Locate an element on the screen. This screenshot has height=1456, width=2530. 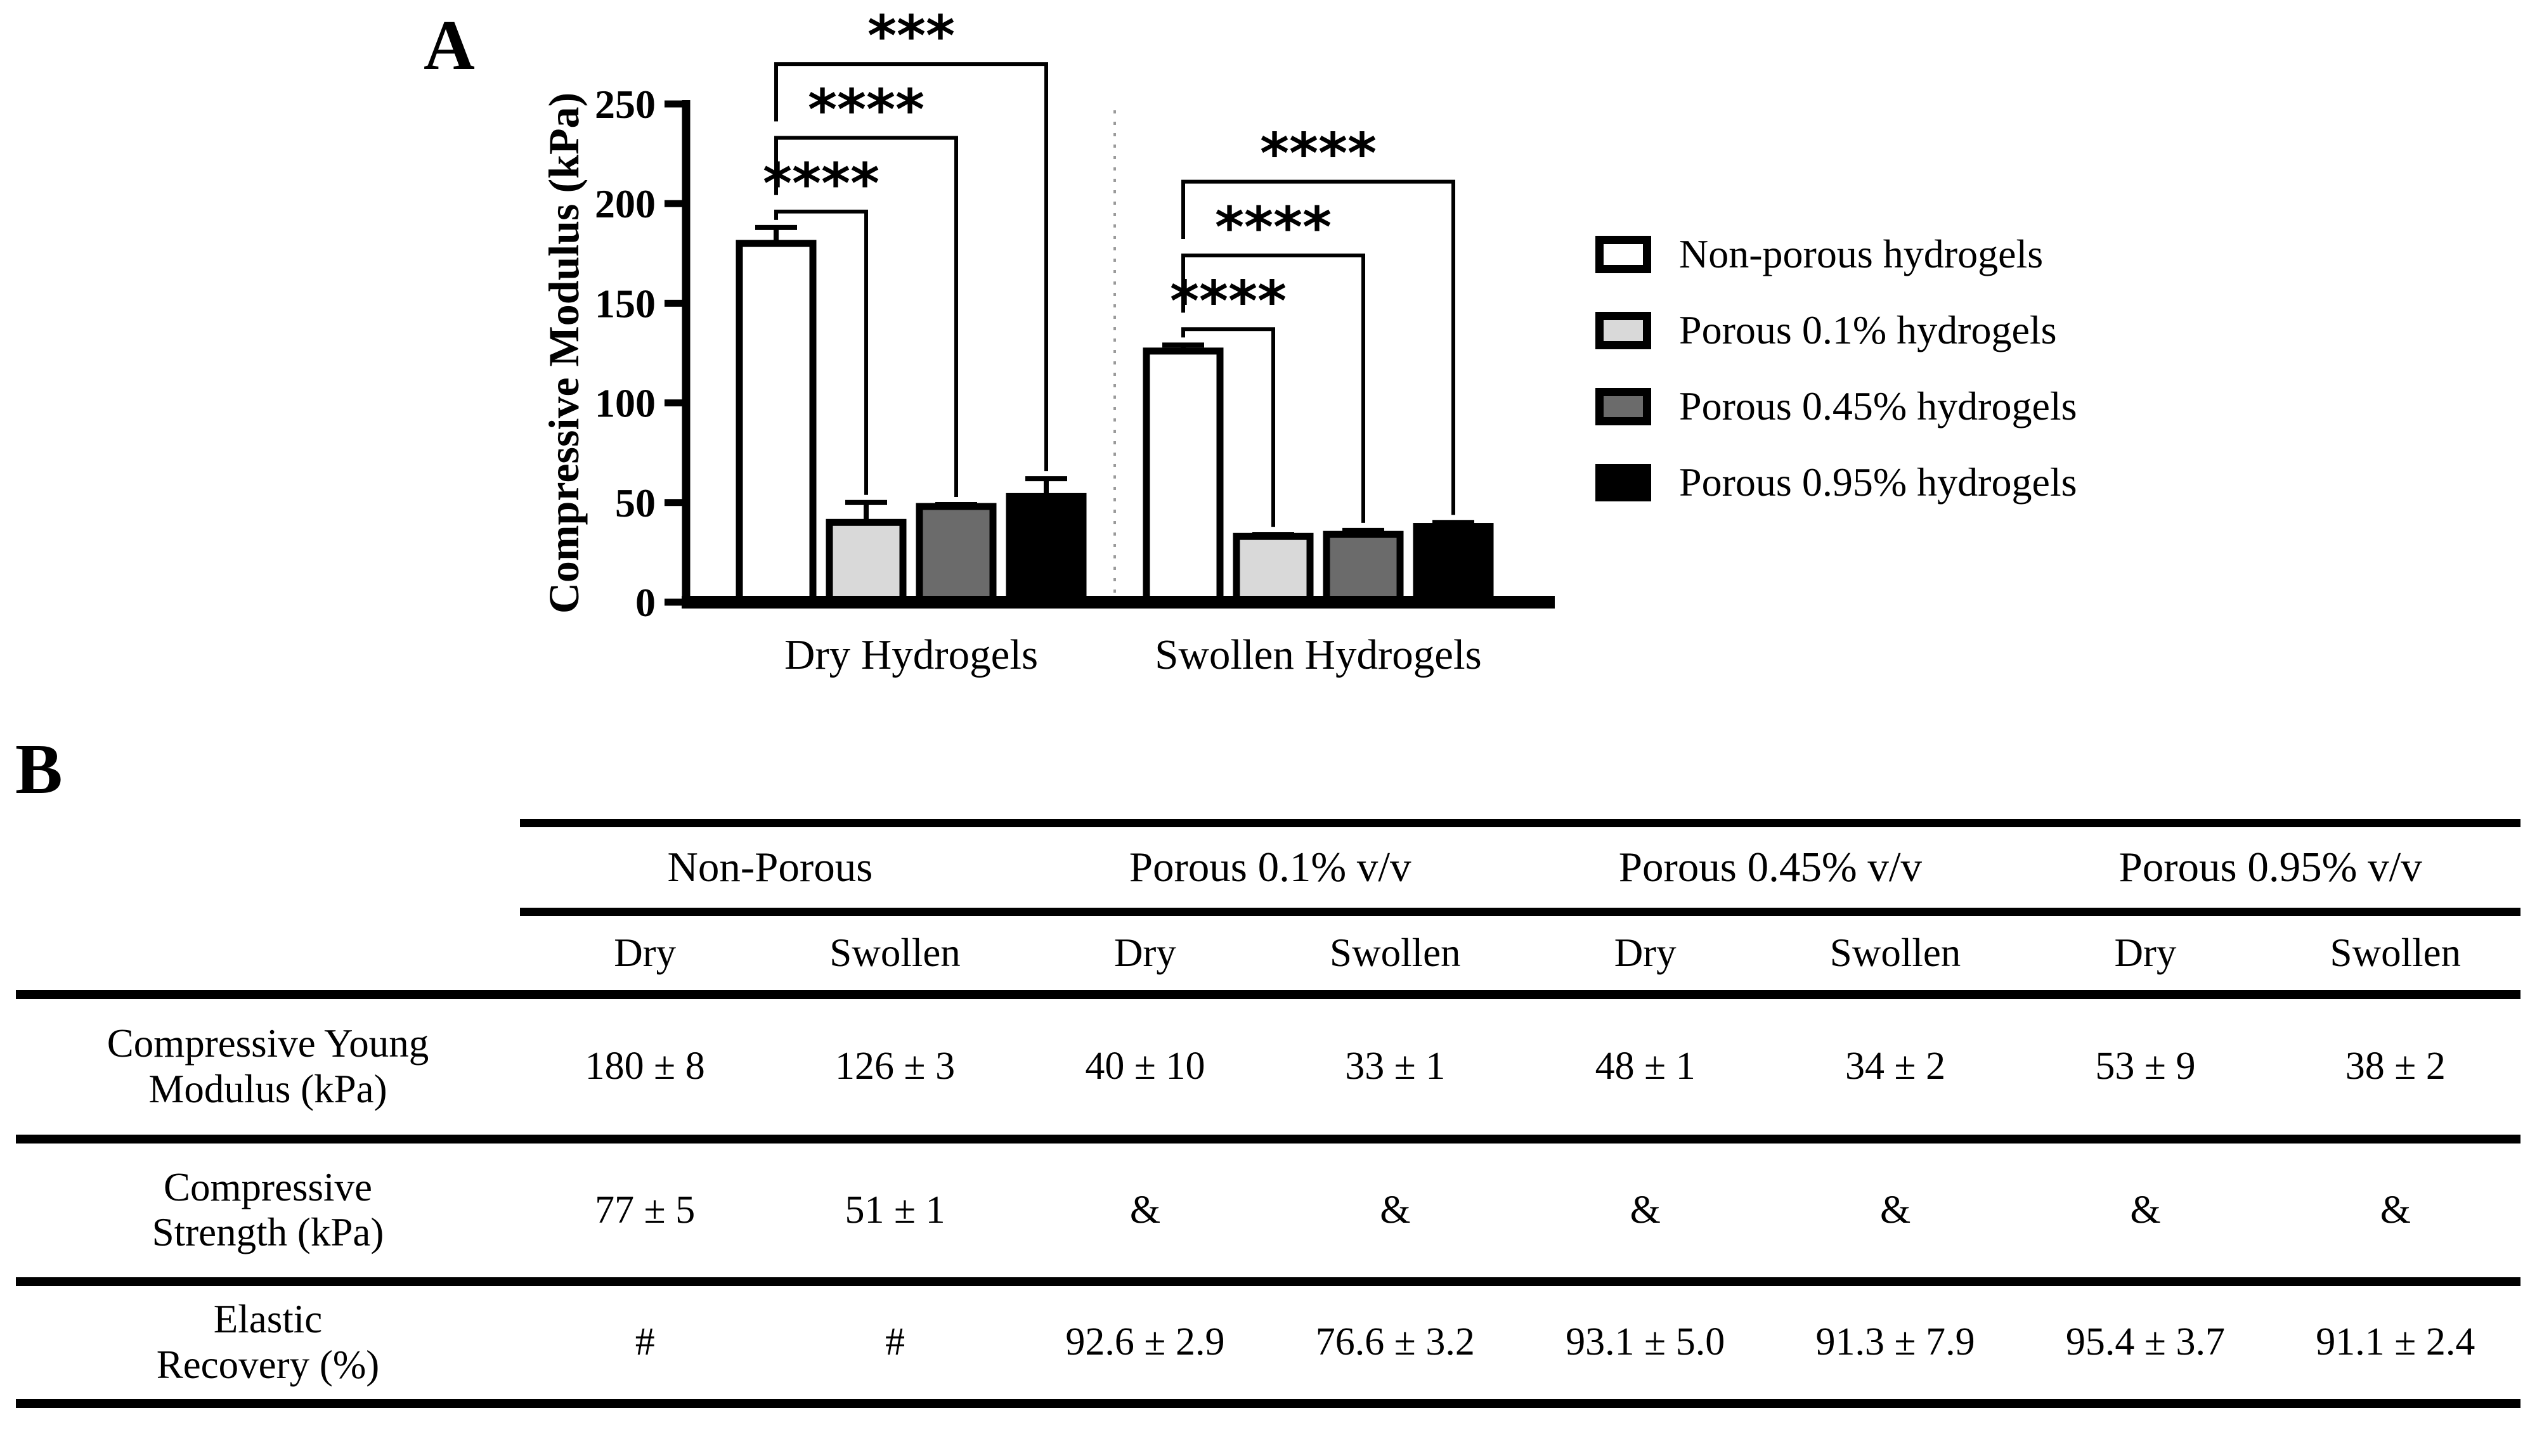
table-cell: 77 ± 5 is located at coordinates (645, 1208).